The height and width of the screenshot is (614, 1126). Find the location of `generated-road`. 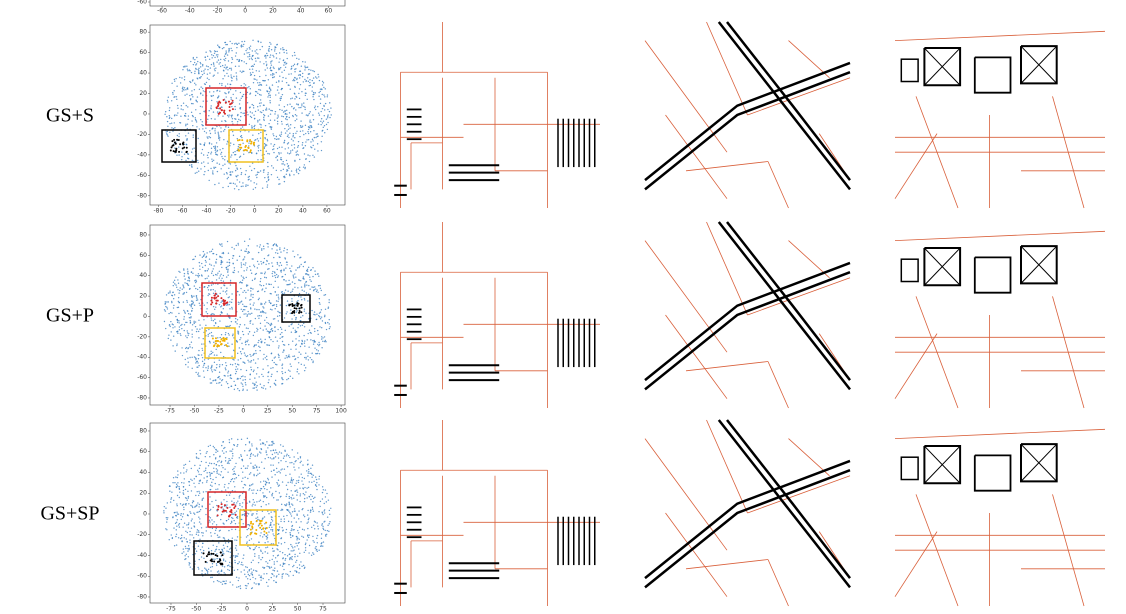

generated-road is located at coordinates (747, 529).